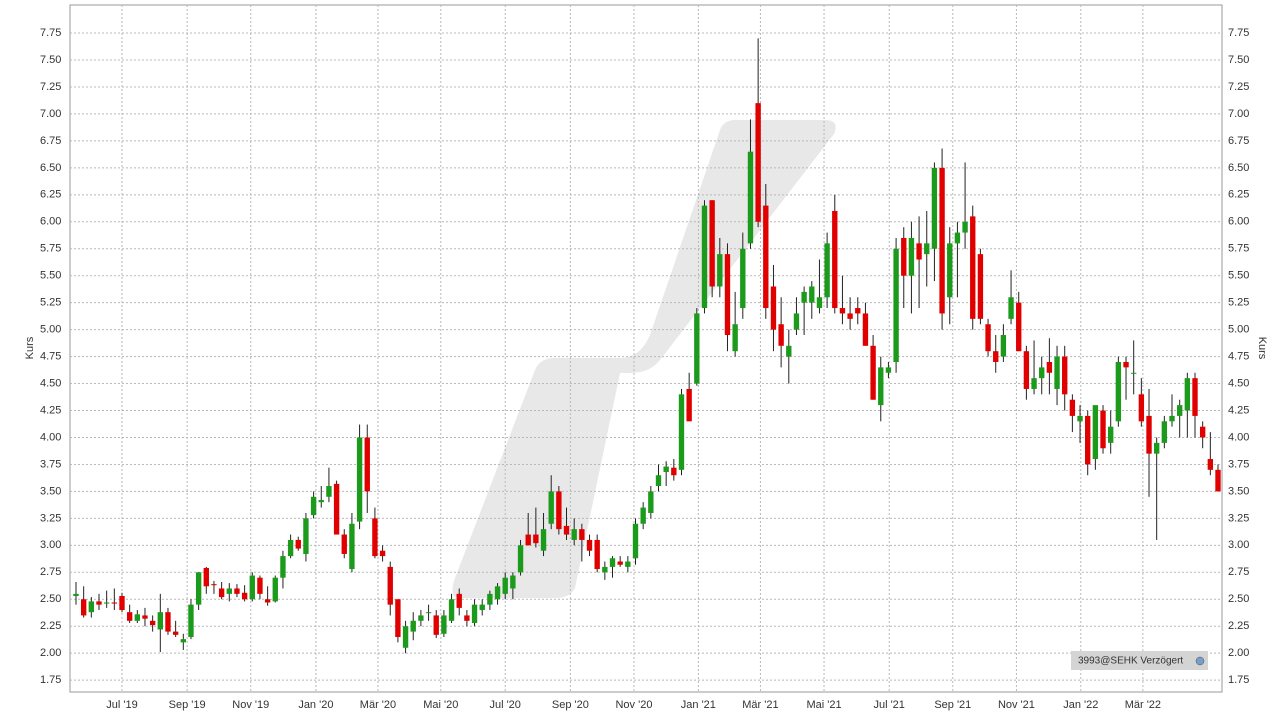 The width and height of the screenshot is (1281, 724). What do you see at coordinates (50, 383) in the screenshot?
I see `y-tick-label: 4.50` at bounding box center [50, 383].